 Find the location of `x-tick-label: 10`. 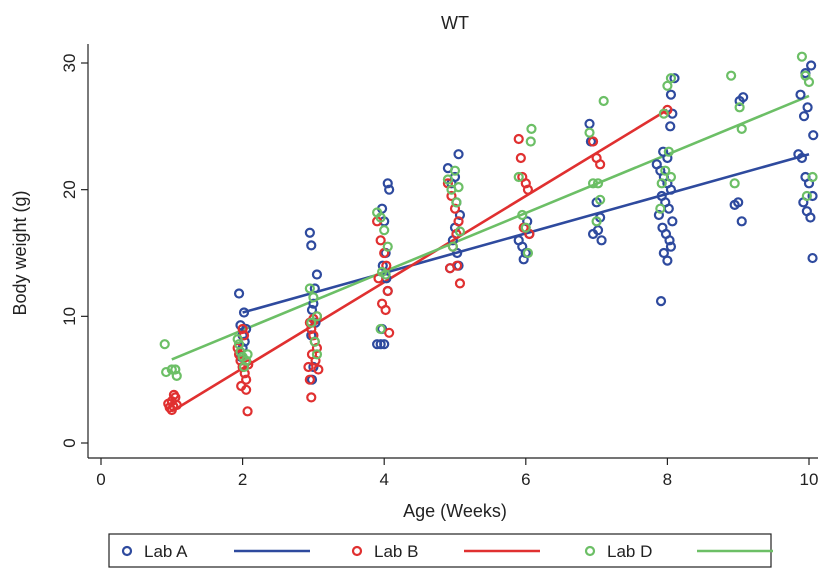

x-tick-label: 10 is located at coordinates (809, 479).